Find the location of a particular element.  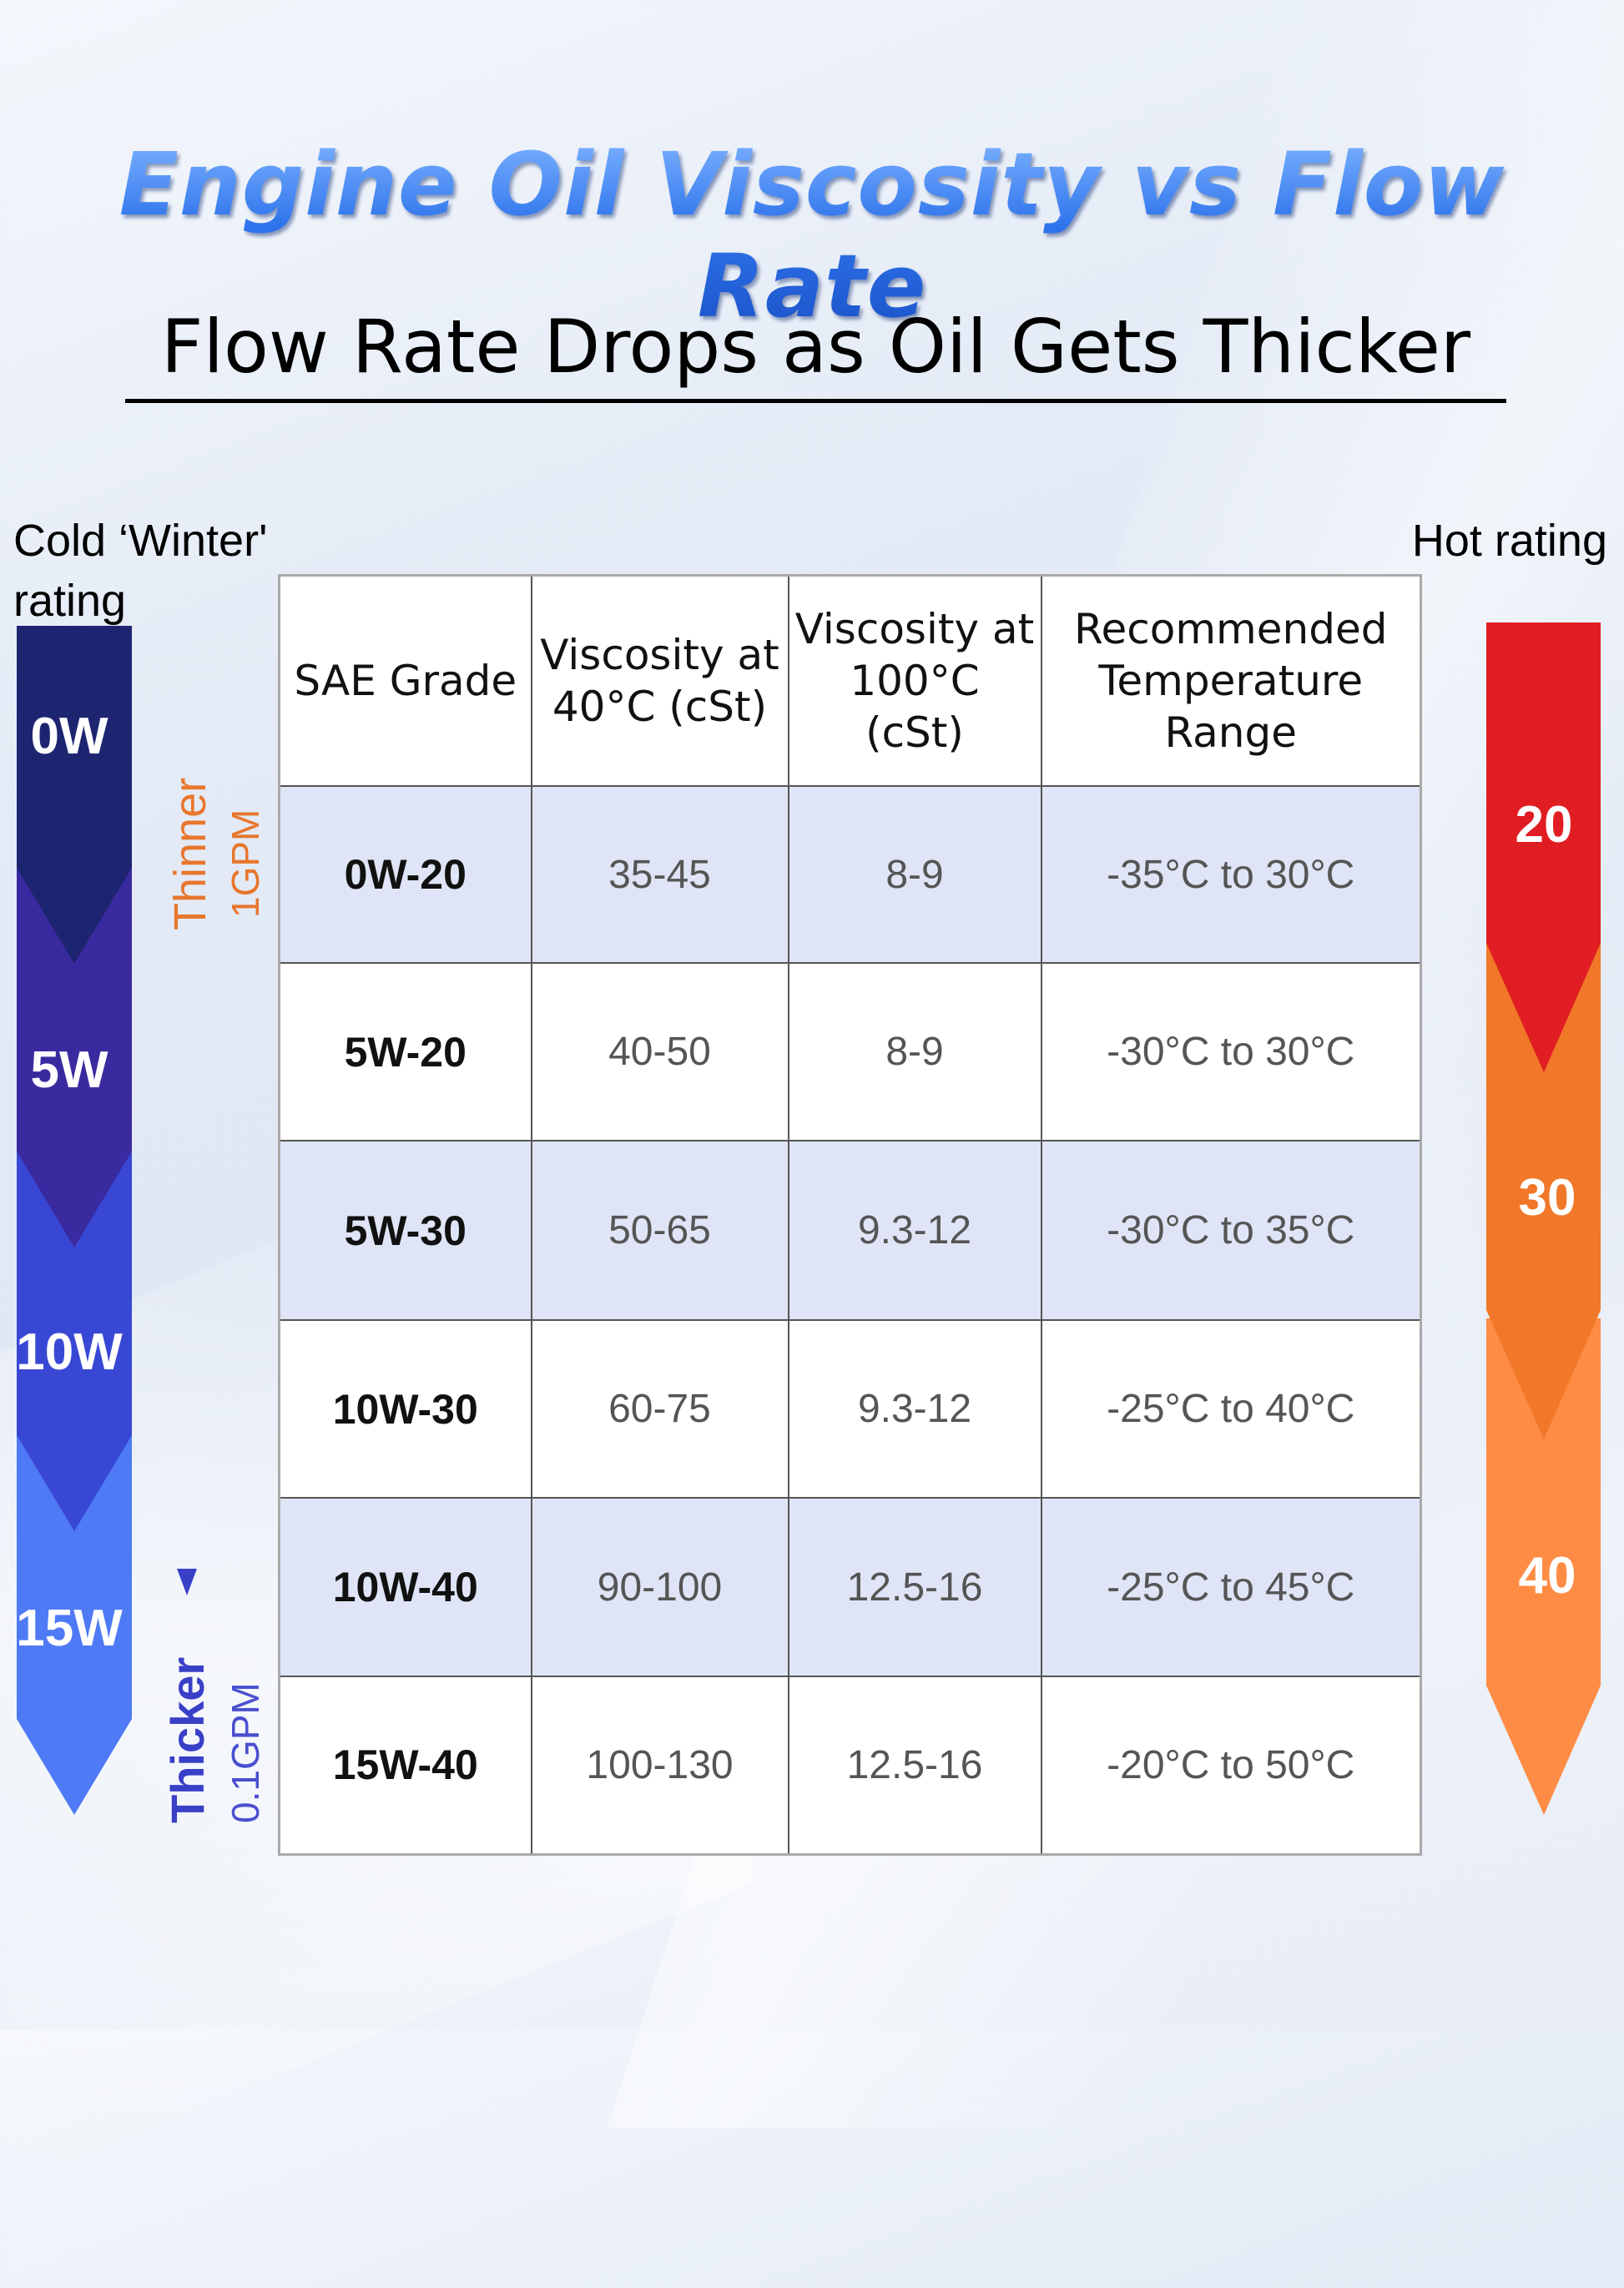

thicker-rate: 0.1GPM is located at coordinates (246, 1752).